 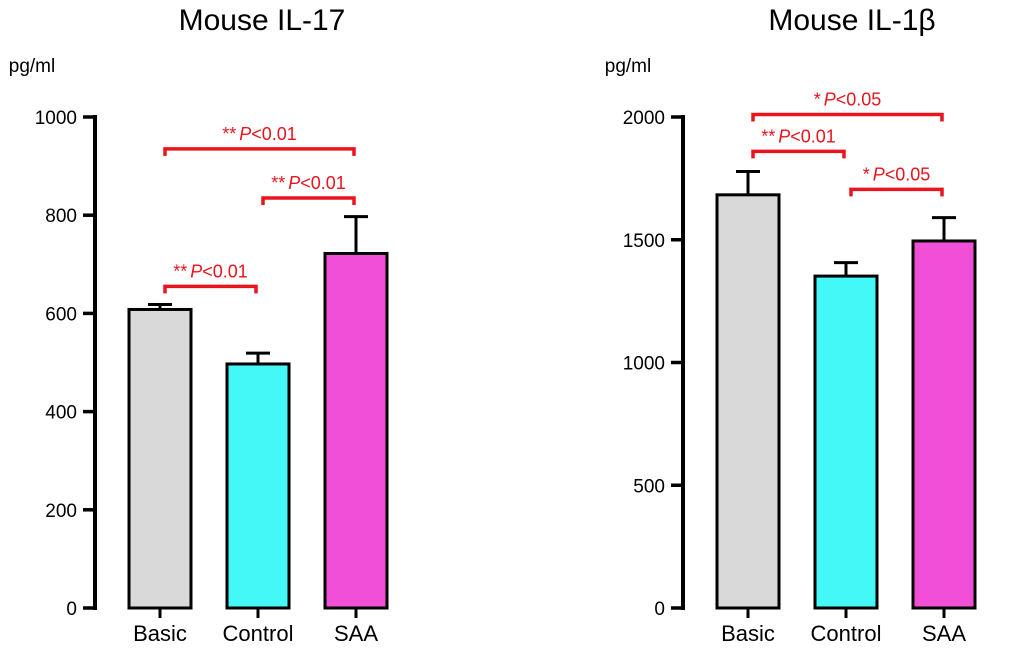 What do you see at coordinates (644, 118) in the screenshot?
I see `y-tick-label: 2000` at bounding box center [644, 118].